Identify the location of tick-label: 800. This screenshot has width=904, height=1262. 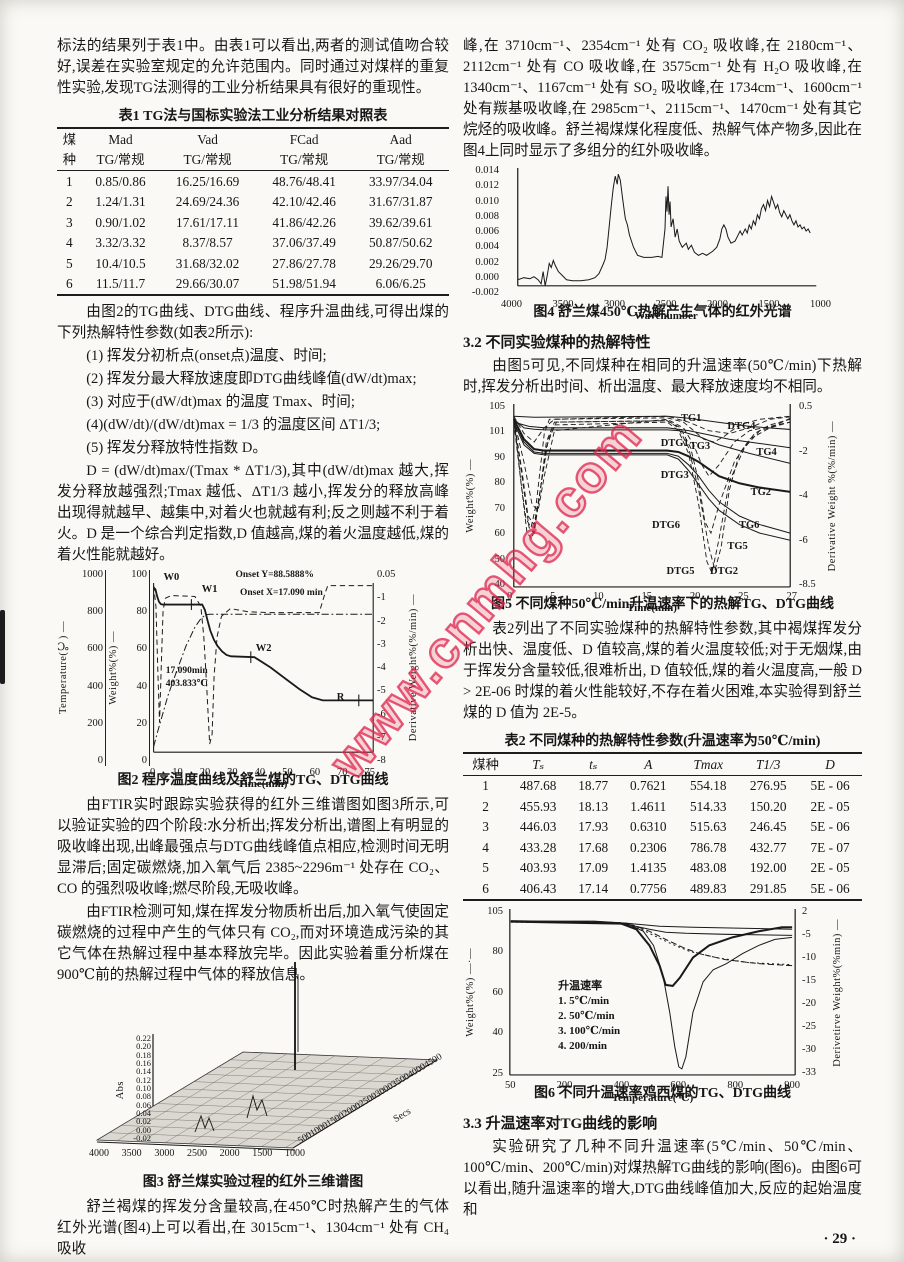
(95, 612).